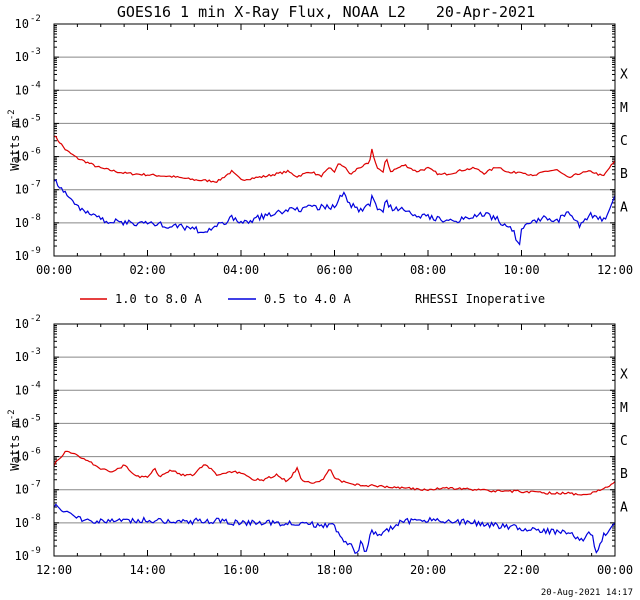 The width and height of the screenshot is (640, 600). Describe the element at coordinates (480, 299) in the screenshot. I see `legend-note: RHESSI Inoperative` at that location.